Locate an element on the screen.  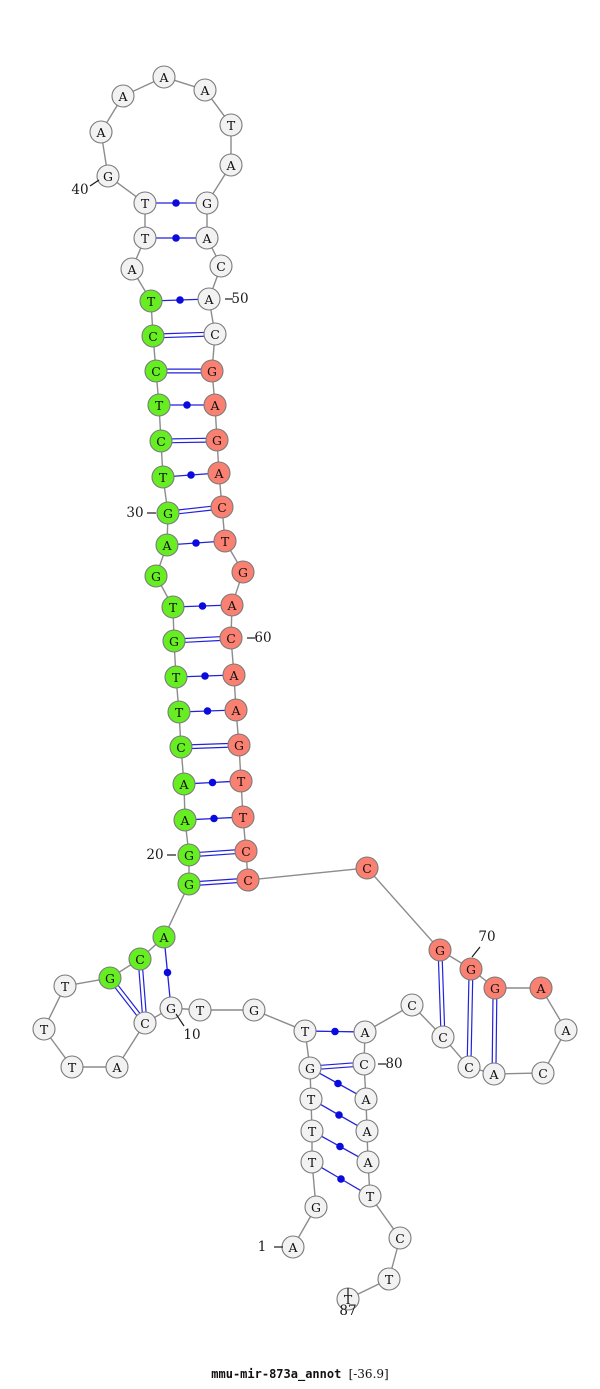
nucleotide-9: T is located at coordinates (200, 1010).